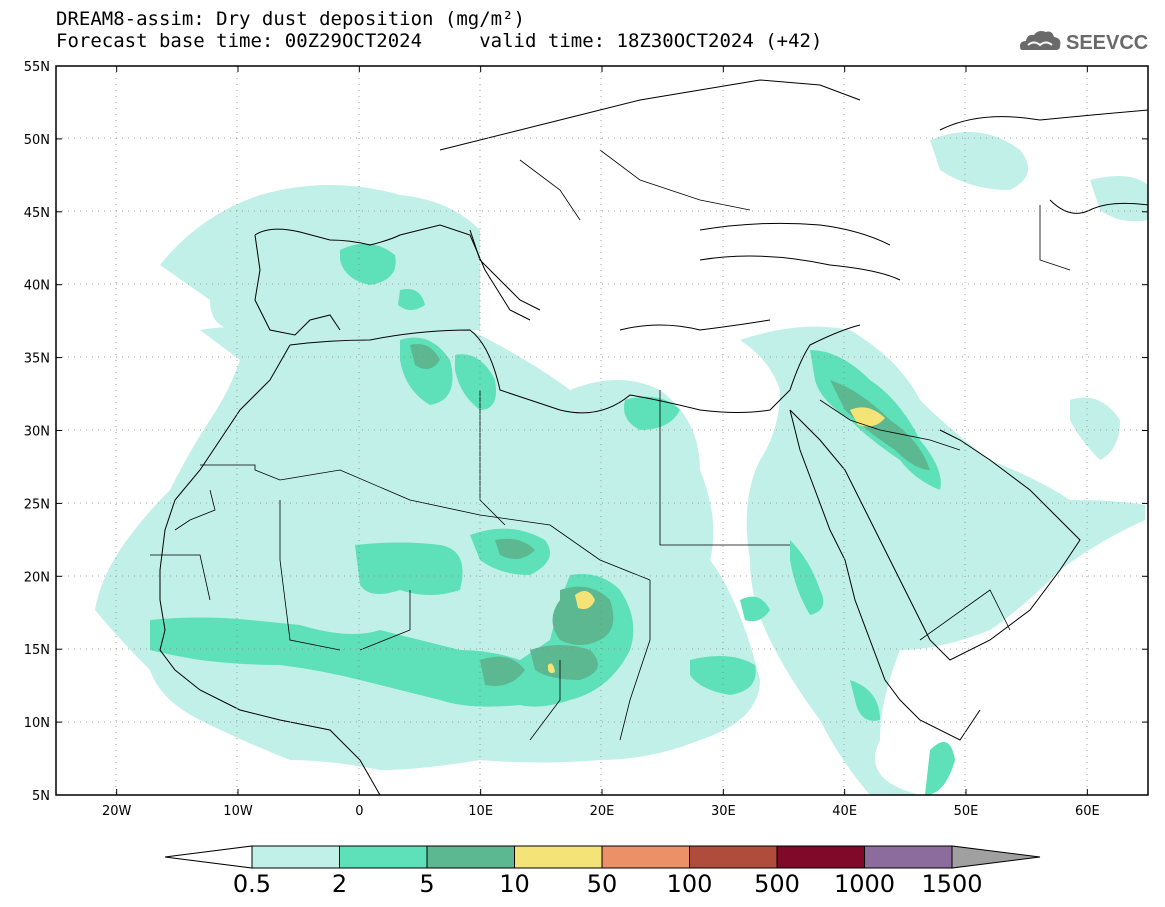  What do you see at coordinates (1087, 811) in the screenshot?
I see `lon-label: 60E` at bounding box center [1087, 811].